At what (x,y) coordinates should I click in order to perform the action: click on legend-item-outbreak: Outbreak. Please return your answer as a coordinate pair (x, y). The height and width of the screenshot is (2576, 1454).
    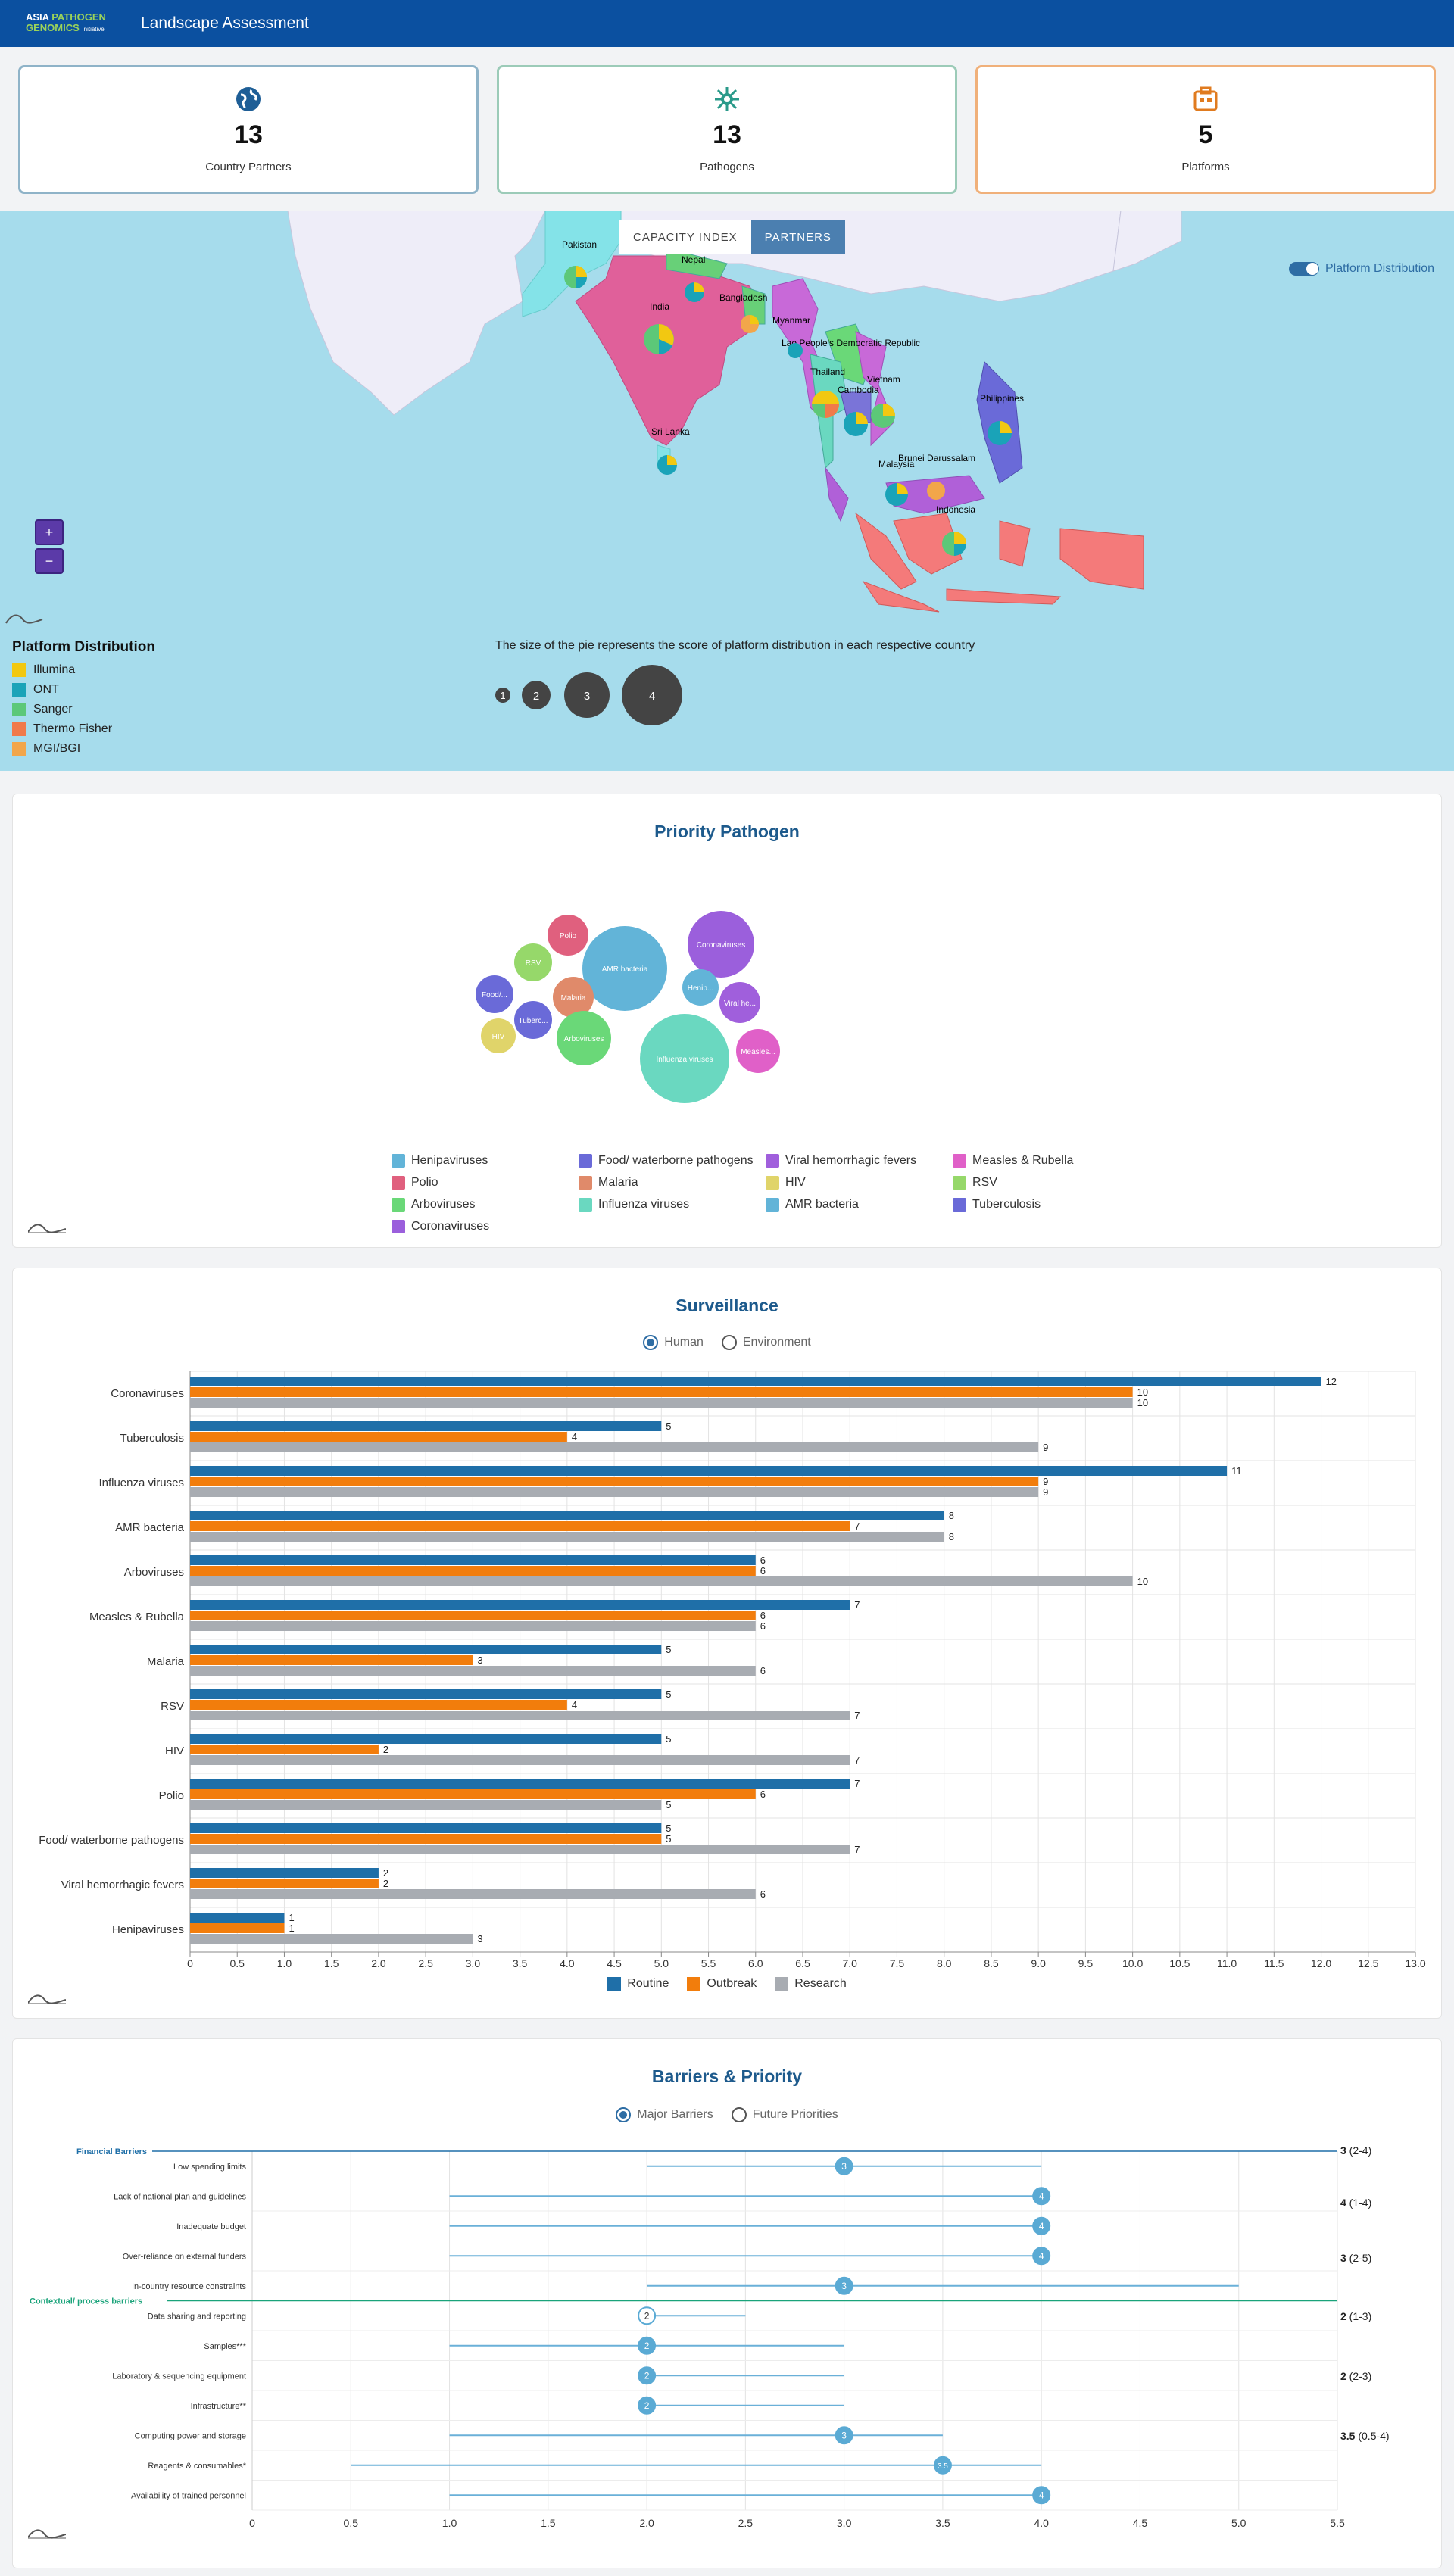
    Looking at the image, I should click on (722, 1984).